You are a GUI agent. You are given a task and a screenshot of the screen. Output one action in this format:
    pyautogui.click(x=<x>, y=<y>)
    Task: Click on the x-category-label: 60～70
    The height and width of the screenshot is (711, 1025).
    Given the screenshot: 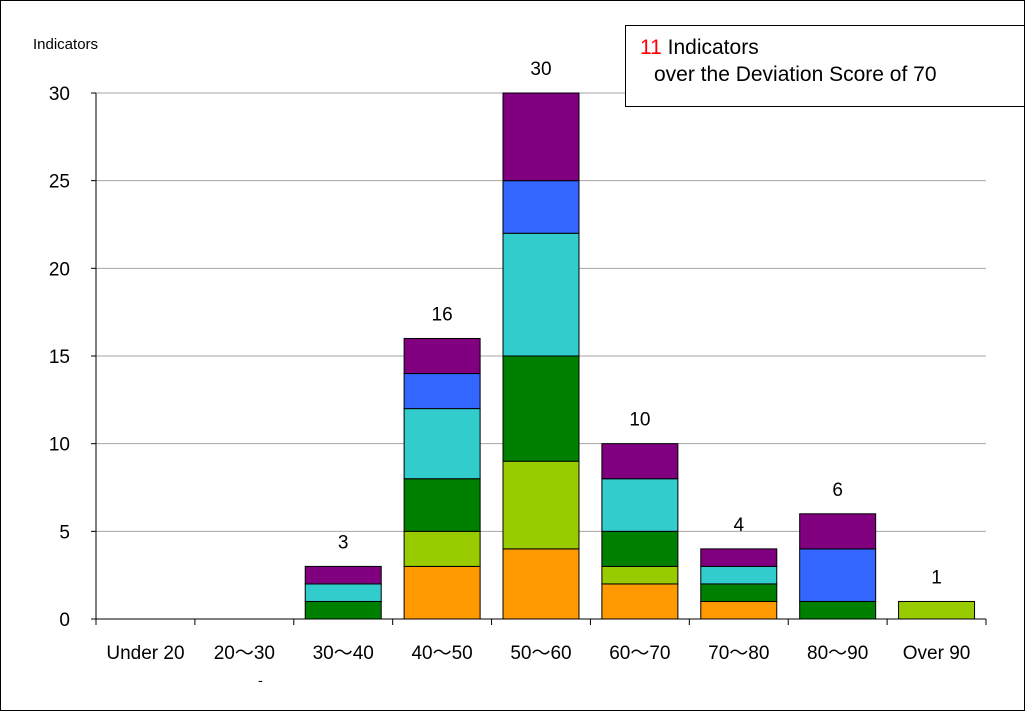 What is the action you would take?
    pyautogui.click(x=639, y=653)
    